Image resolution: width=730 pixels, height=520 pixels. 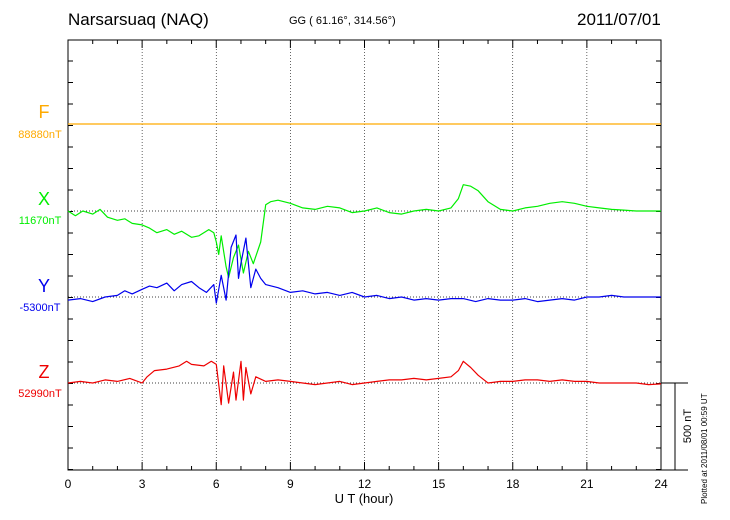 What do you see at coordinates (40, 135) in the screenshot?
I see `baseline-value-f: 88880nT` at bounding box center [40, 135].